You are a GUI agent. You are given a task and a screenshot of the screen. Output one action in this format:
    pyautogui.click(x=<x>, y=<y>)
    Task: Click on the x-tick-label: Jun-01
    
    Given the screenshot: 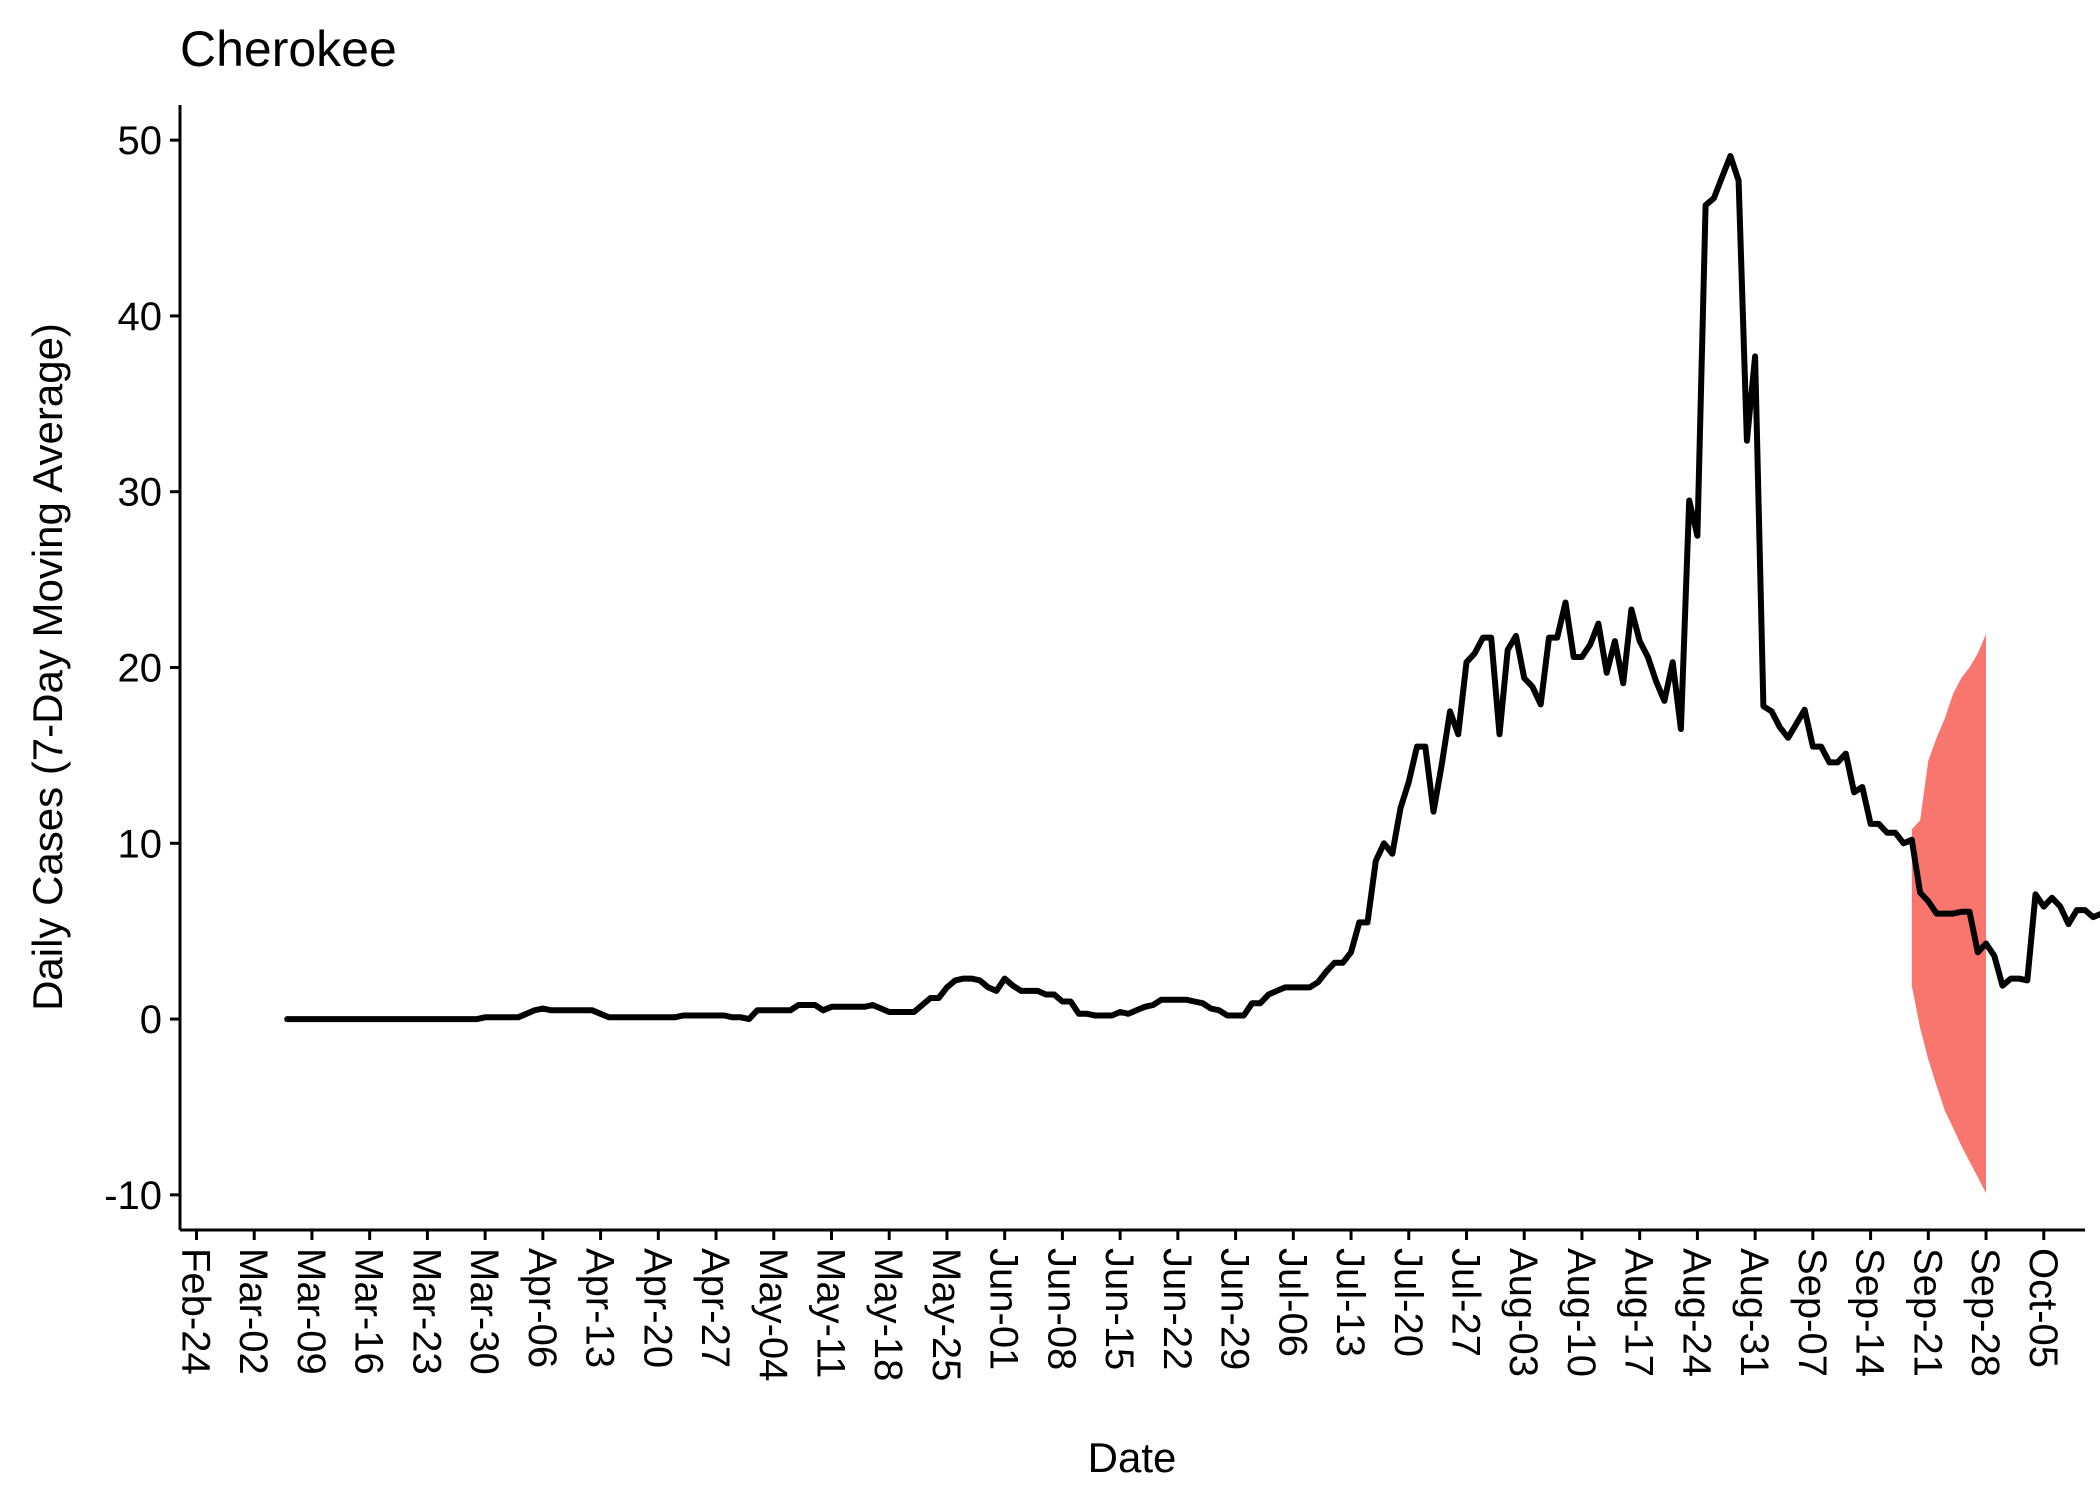 What is the action you would take?
    pyautogui.click(x=1004, y=1309)
    